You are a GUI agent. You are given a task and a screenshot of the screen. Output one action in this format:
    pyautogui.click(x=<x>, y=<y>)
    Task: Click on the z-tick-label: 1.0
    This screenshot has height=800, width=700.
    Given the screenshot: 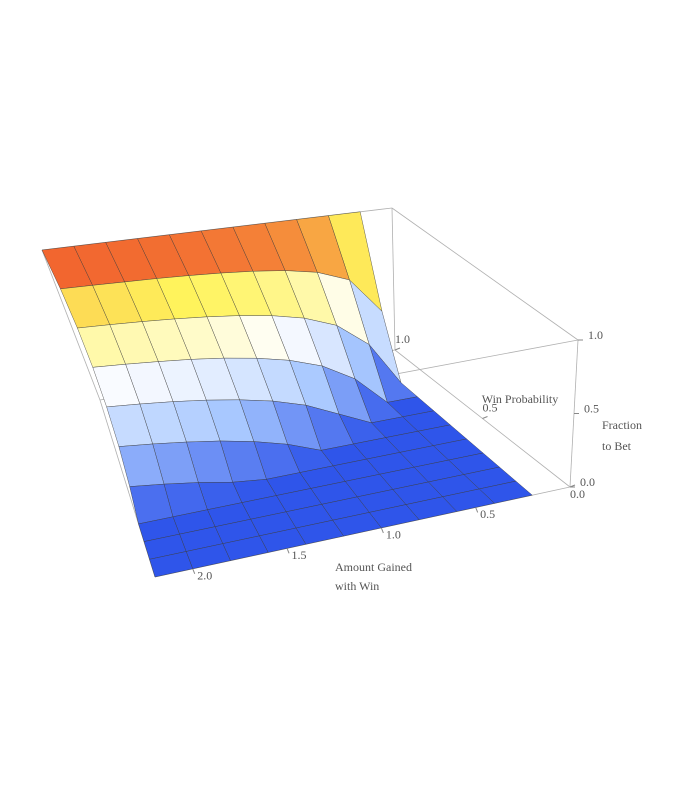 What is the action you would take?
    pyautogui.click(x=595, y=335)
    